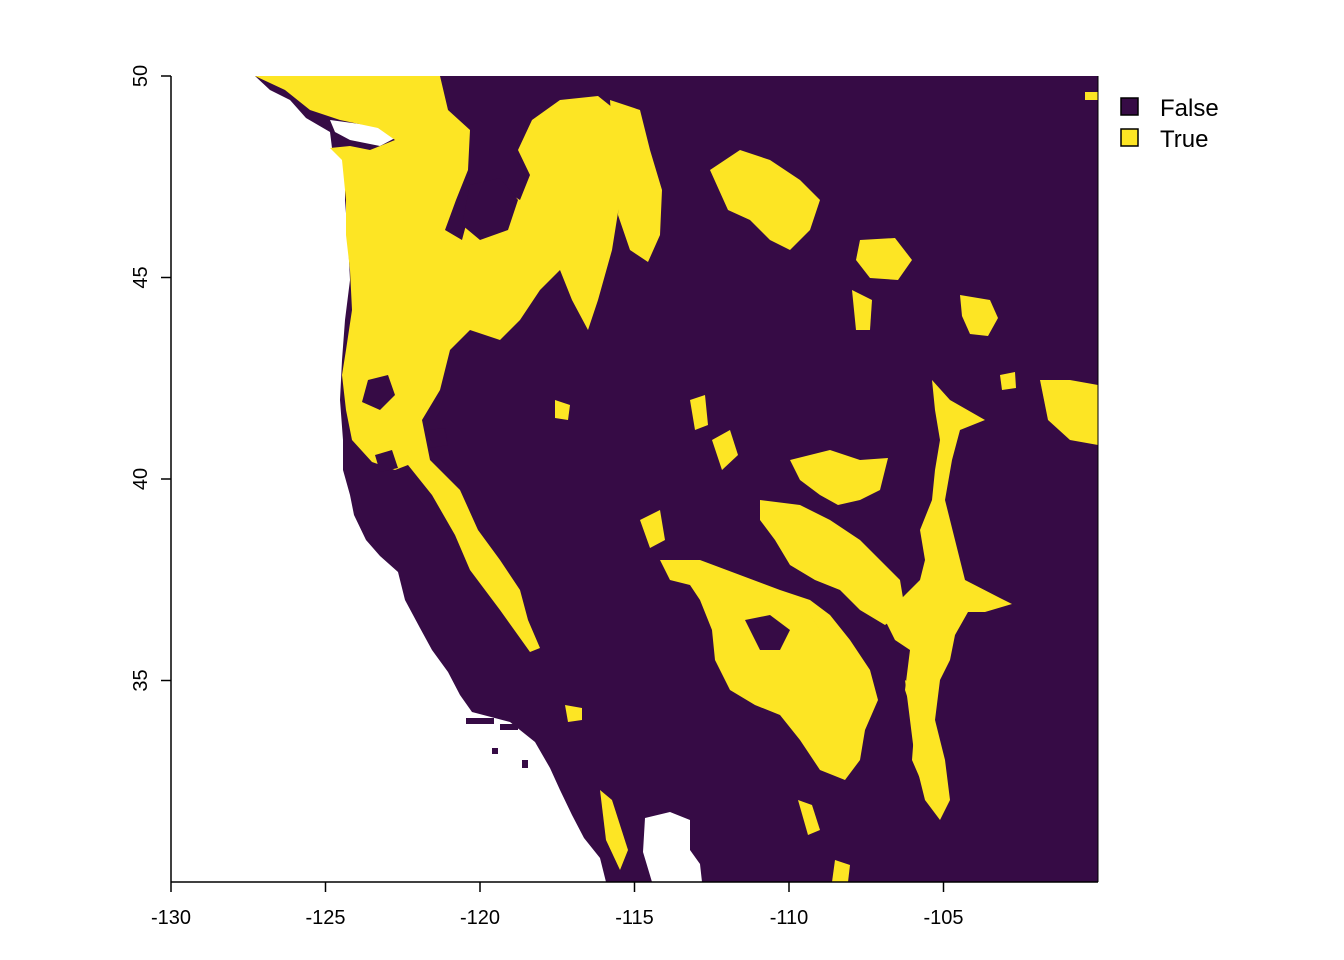  What do you see at coordinates (1184, 139) in the screenshot?
I see `legend-label-true: True` at bounding box center [1184, 139].